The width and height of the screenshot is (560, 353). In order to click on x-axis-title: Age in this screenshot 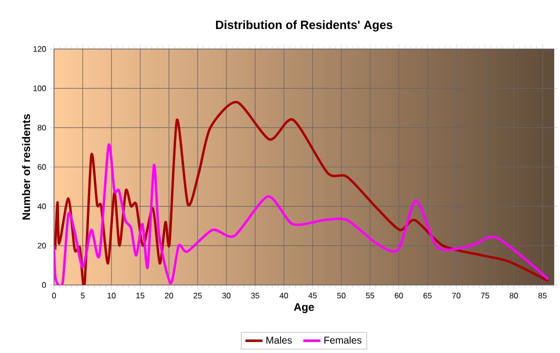, I will do `click(304, 308)`.